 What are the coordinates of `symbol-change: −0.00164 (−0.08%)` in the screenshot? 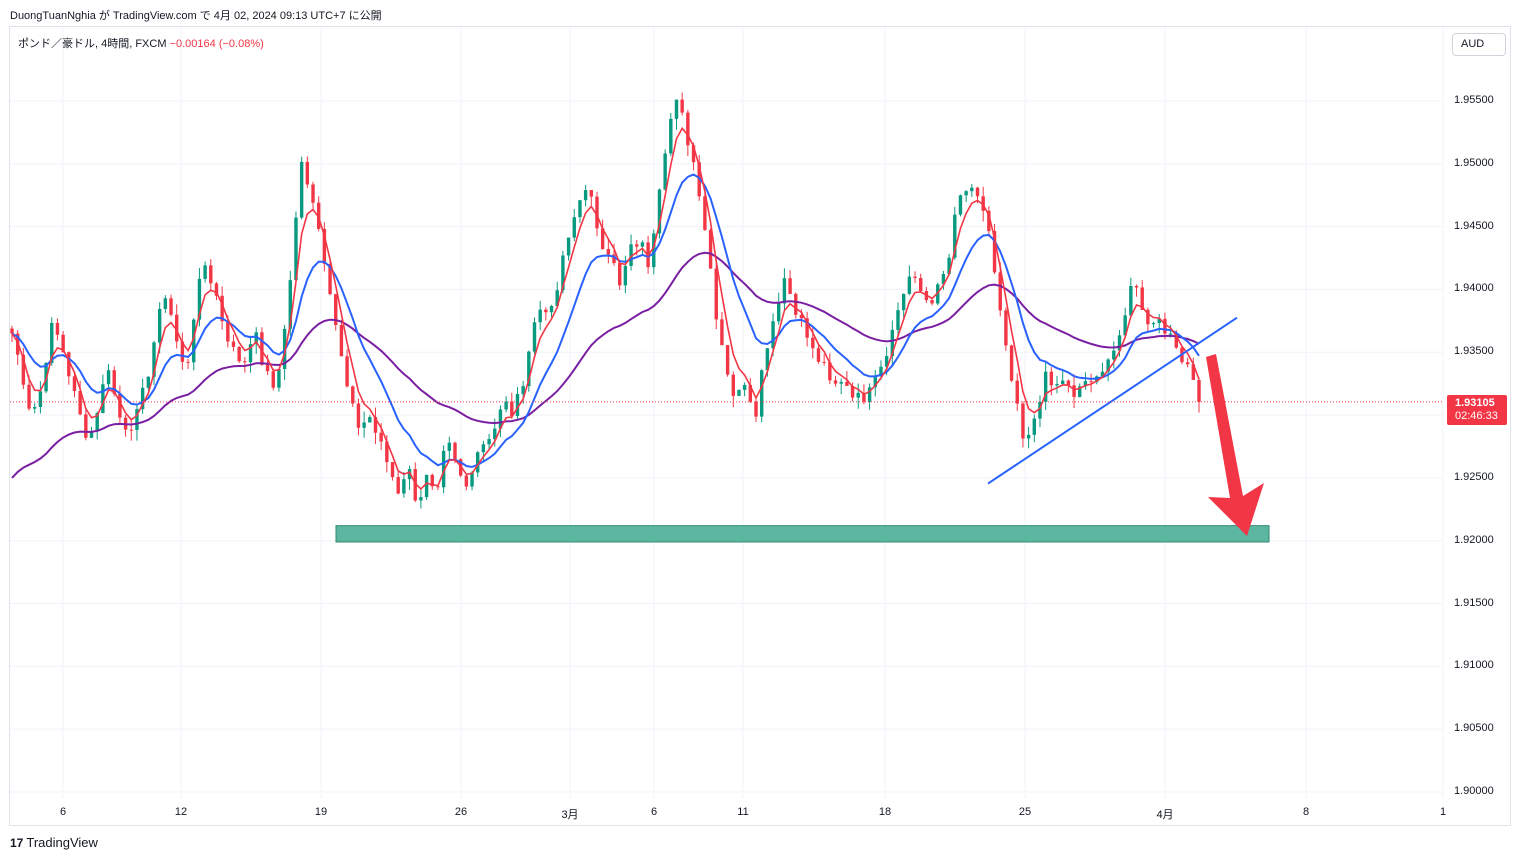 It's located at (216, 44).